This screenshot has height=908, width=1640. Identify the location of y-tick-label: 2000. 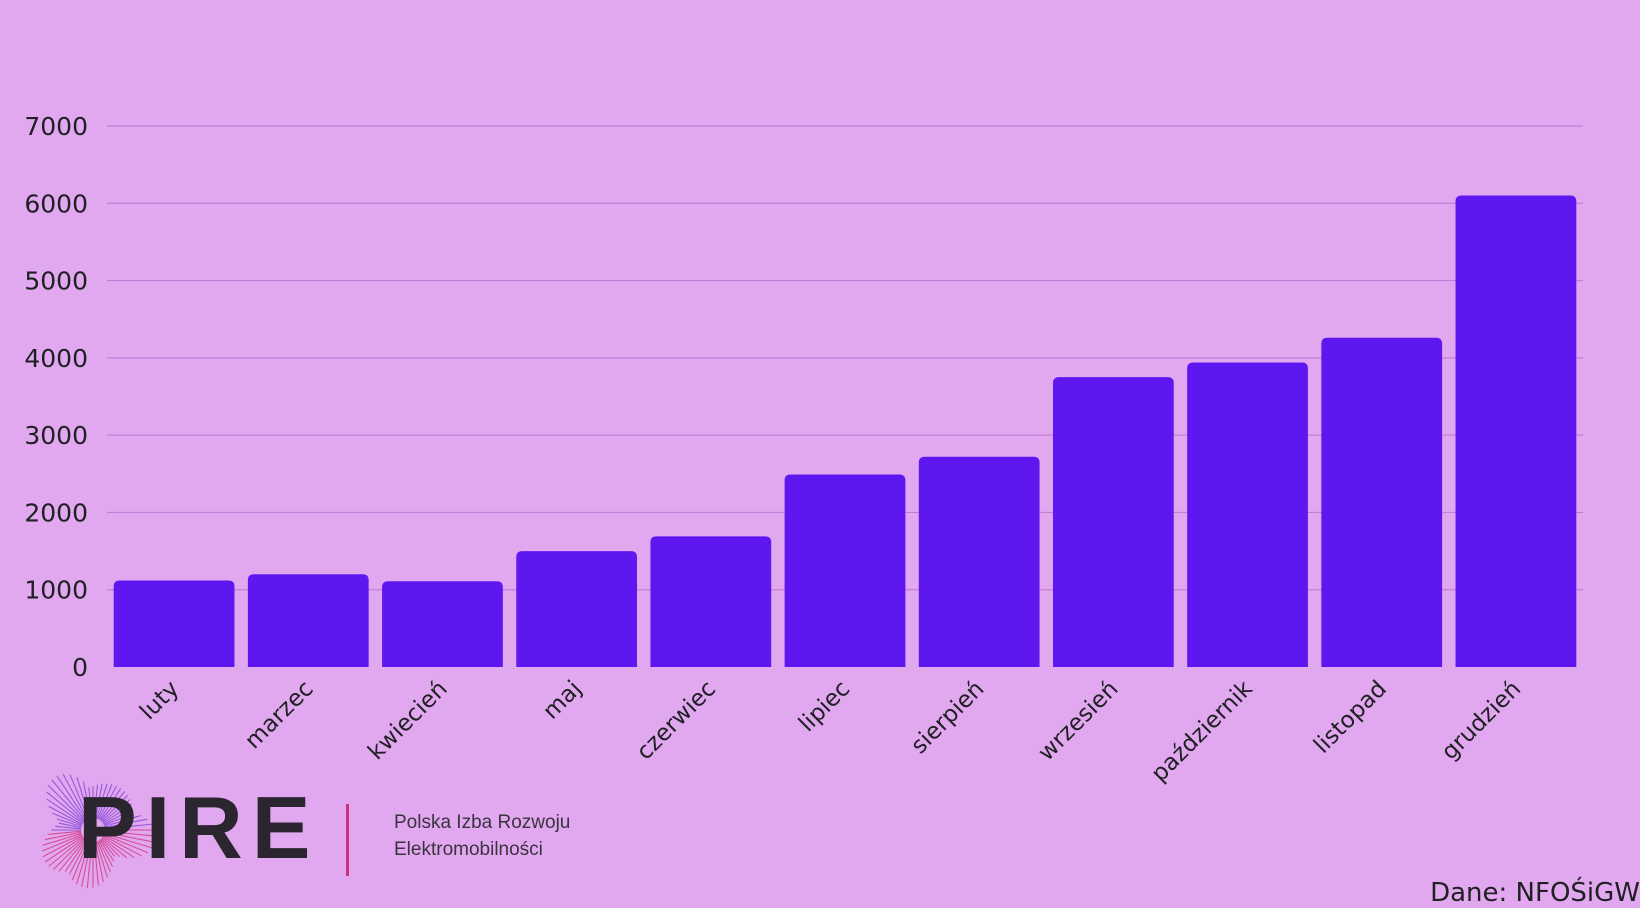
(56, 512).